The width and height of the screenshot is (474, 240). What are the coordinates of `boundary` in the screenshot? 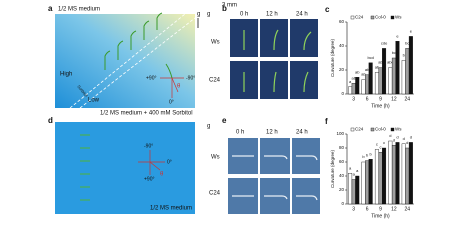 It's located at (137, 63).